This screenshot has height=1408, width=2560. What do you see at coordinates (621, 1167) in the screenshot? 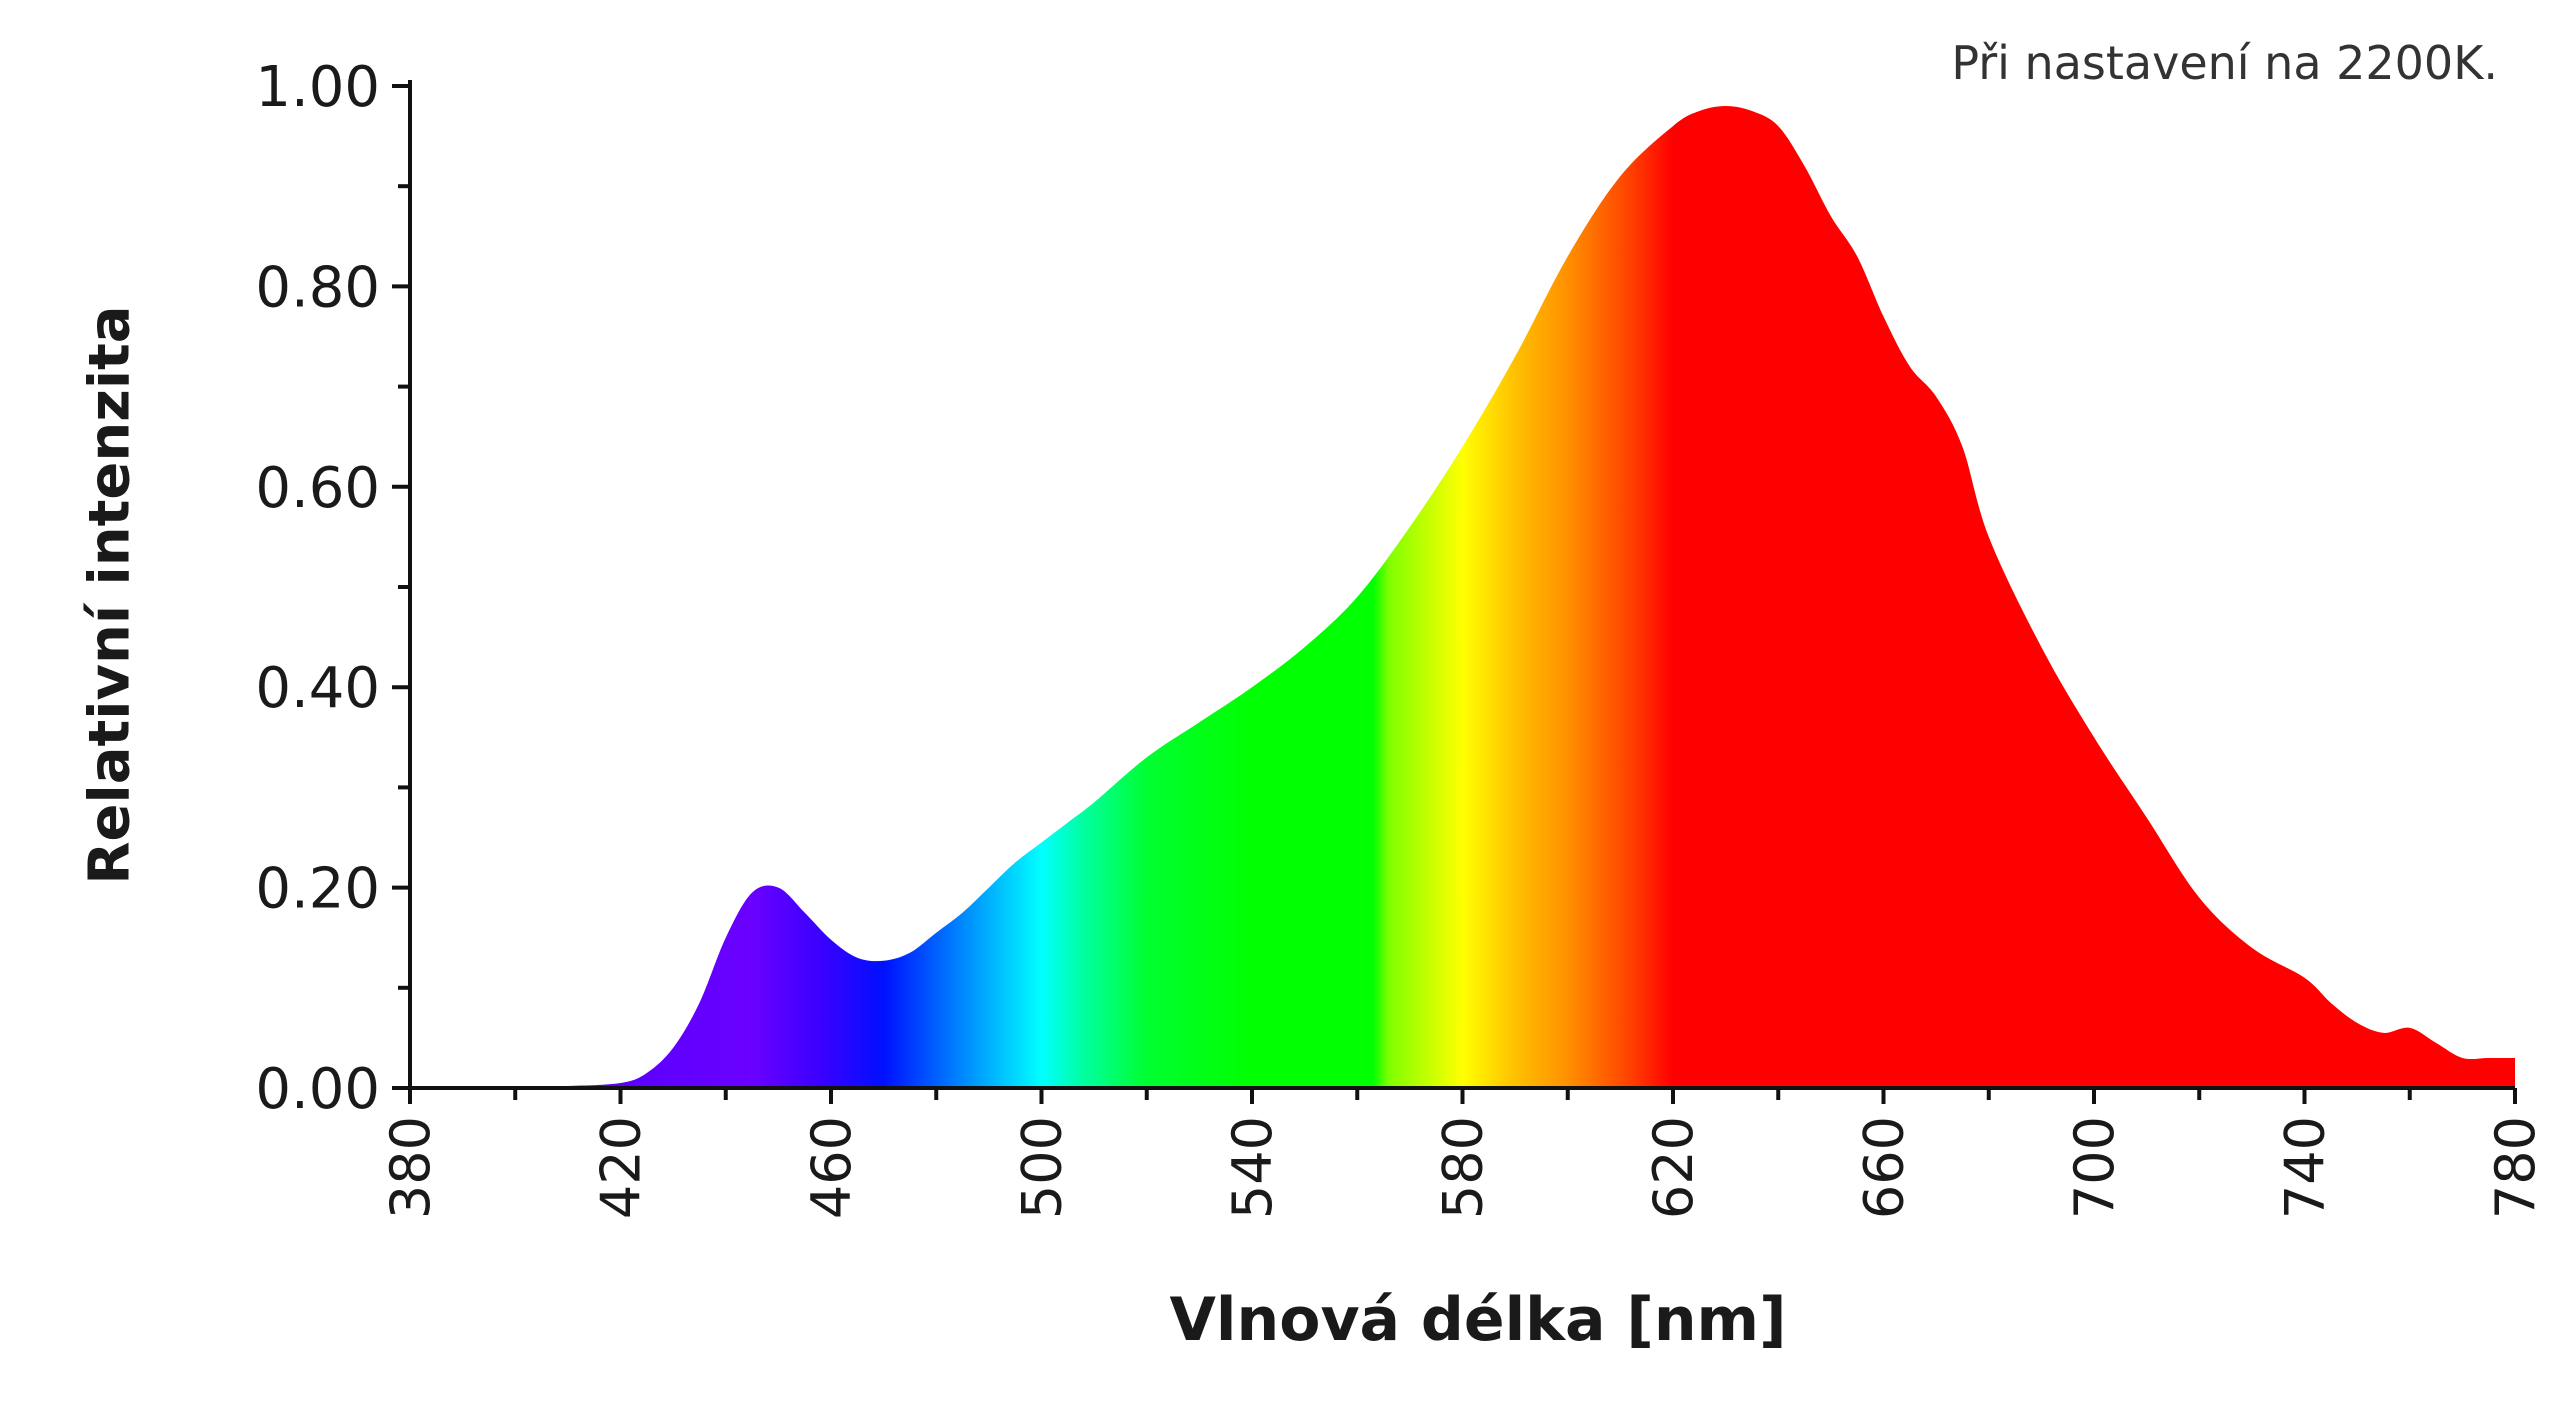
I see `x-tick-label: 420` at bounding box center [621, 1167].